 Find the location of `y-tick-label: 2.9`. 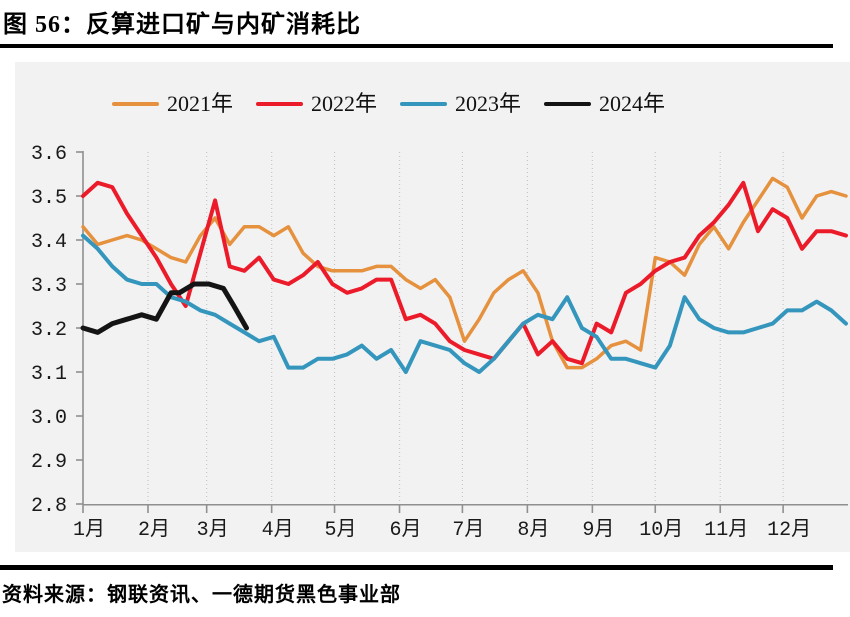

y-tick-label: 2.9 is located at coordinates (49, 462).